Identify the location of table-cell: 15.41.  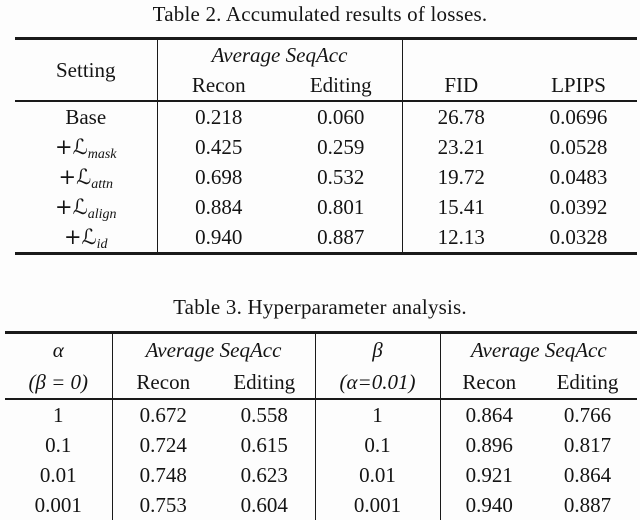
(460, 207).